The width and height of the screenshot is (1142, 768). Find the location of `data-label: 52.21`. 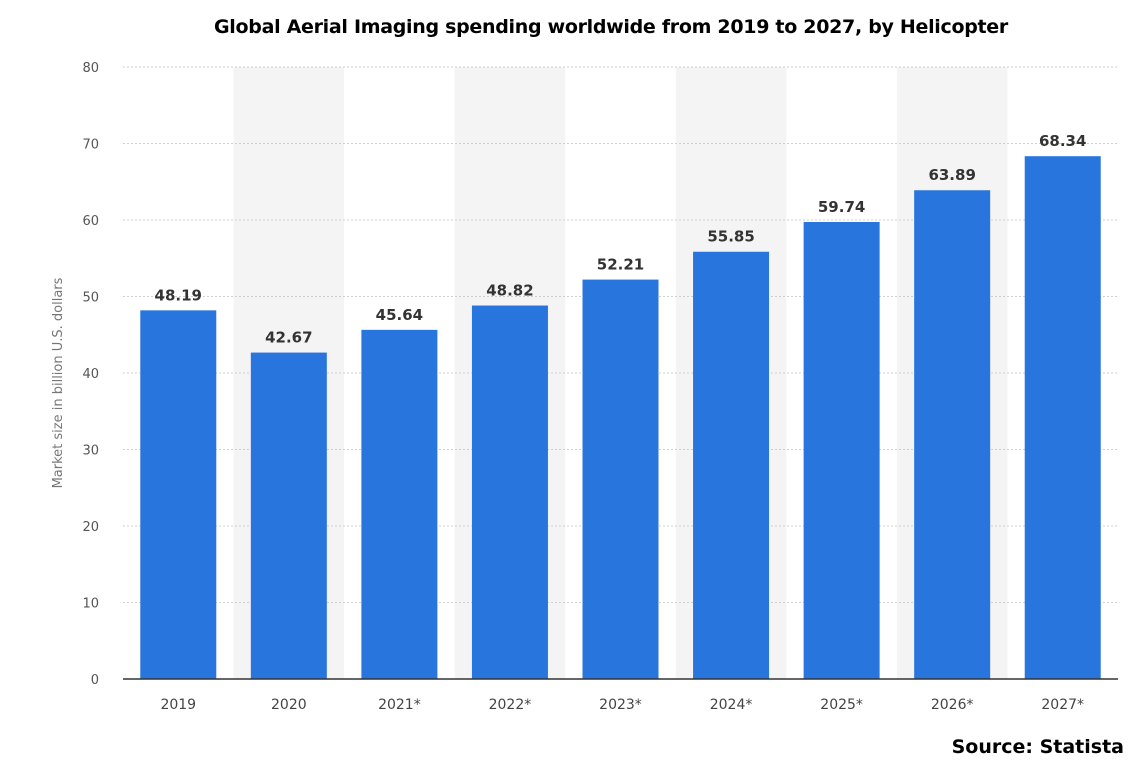

data-label: 52.21 is located at coordinates (620, 265).